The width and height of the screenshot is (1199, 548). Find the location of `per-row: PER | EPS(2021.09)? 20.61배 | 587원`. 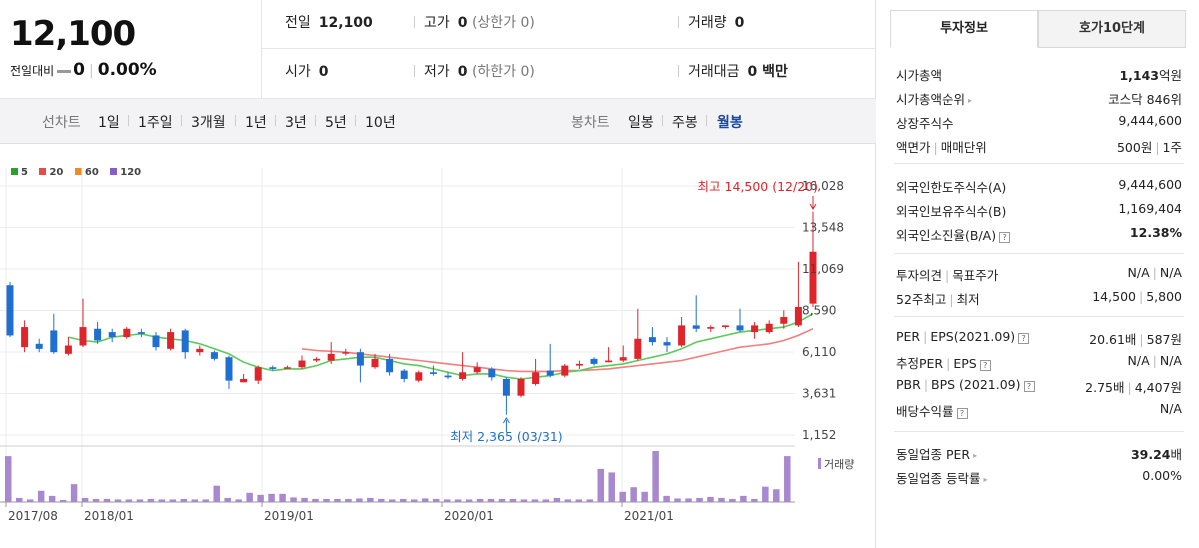

per-row: PER | EPS(2021.09)? 20.61배 | 587원 is located at coordinates (1039, 338).